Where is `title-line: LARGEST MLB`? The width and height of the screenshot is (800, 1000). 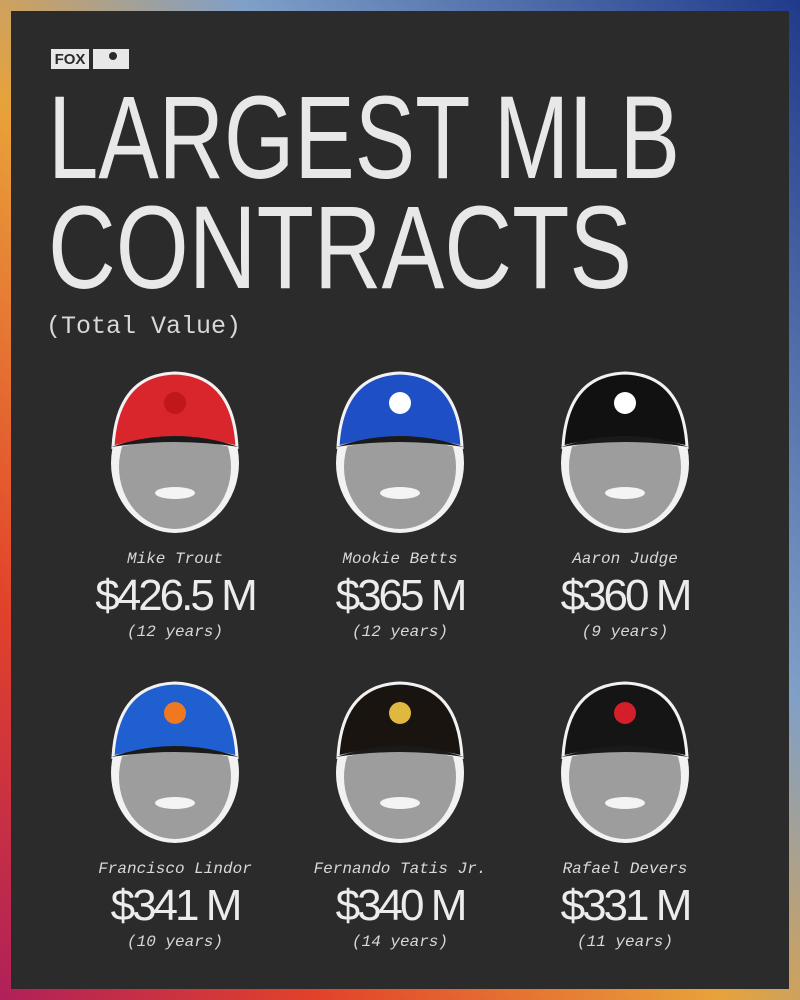 title-line: LARGEST MLB is located at coordinates (364, 138).